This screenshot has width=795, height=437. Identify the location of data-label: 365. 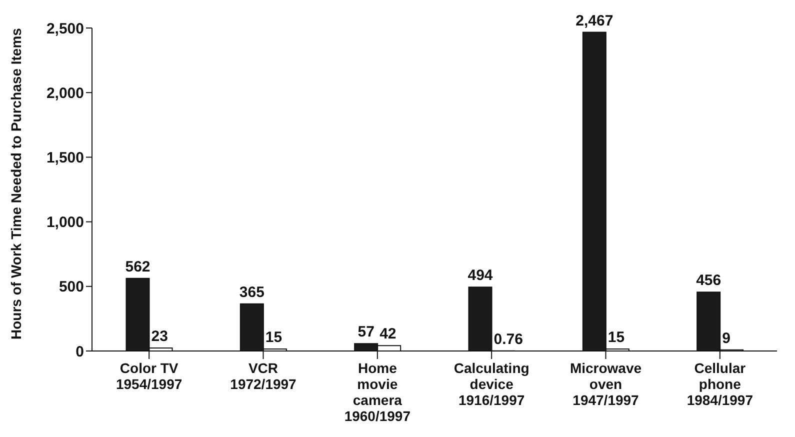
(251, 292).